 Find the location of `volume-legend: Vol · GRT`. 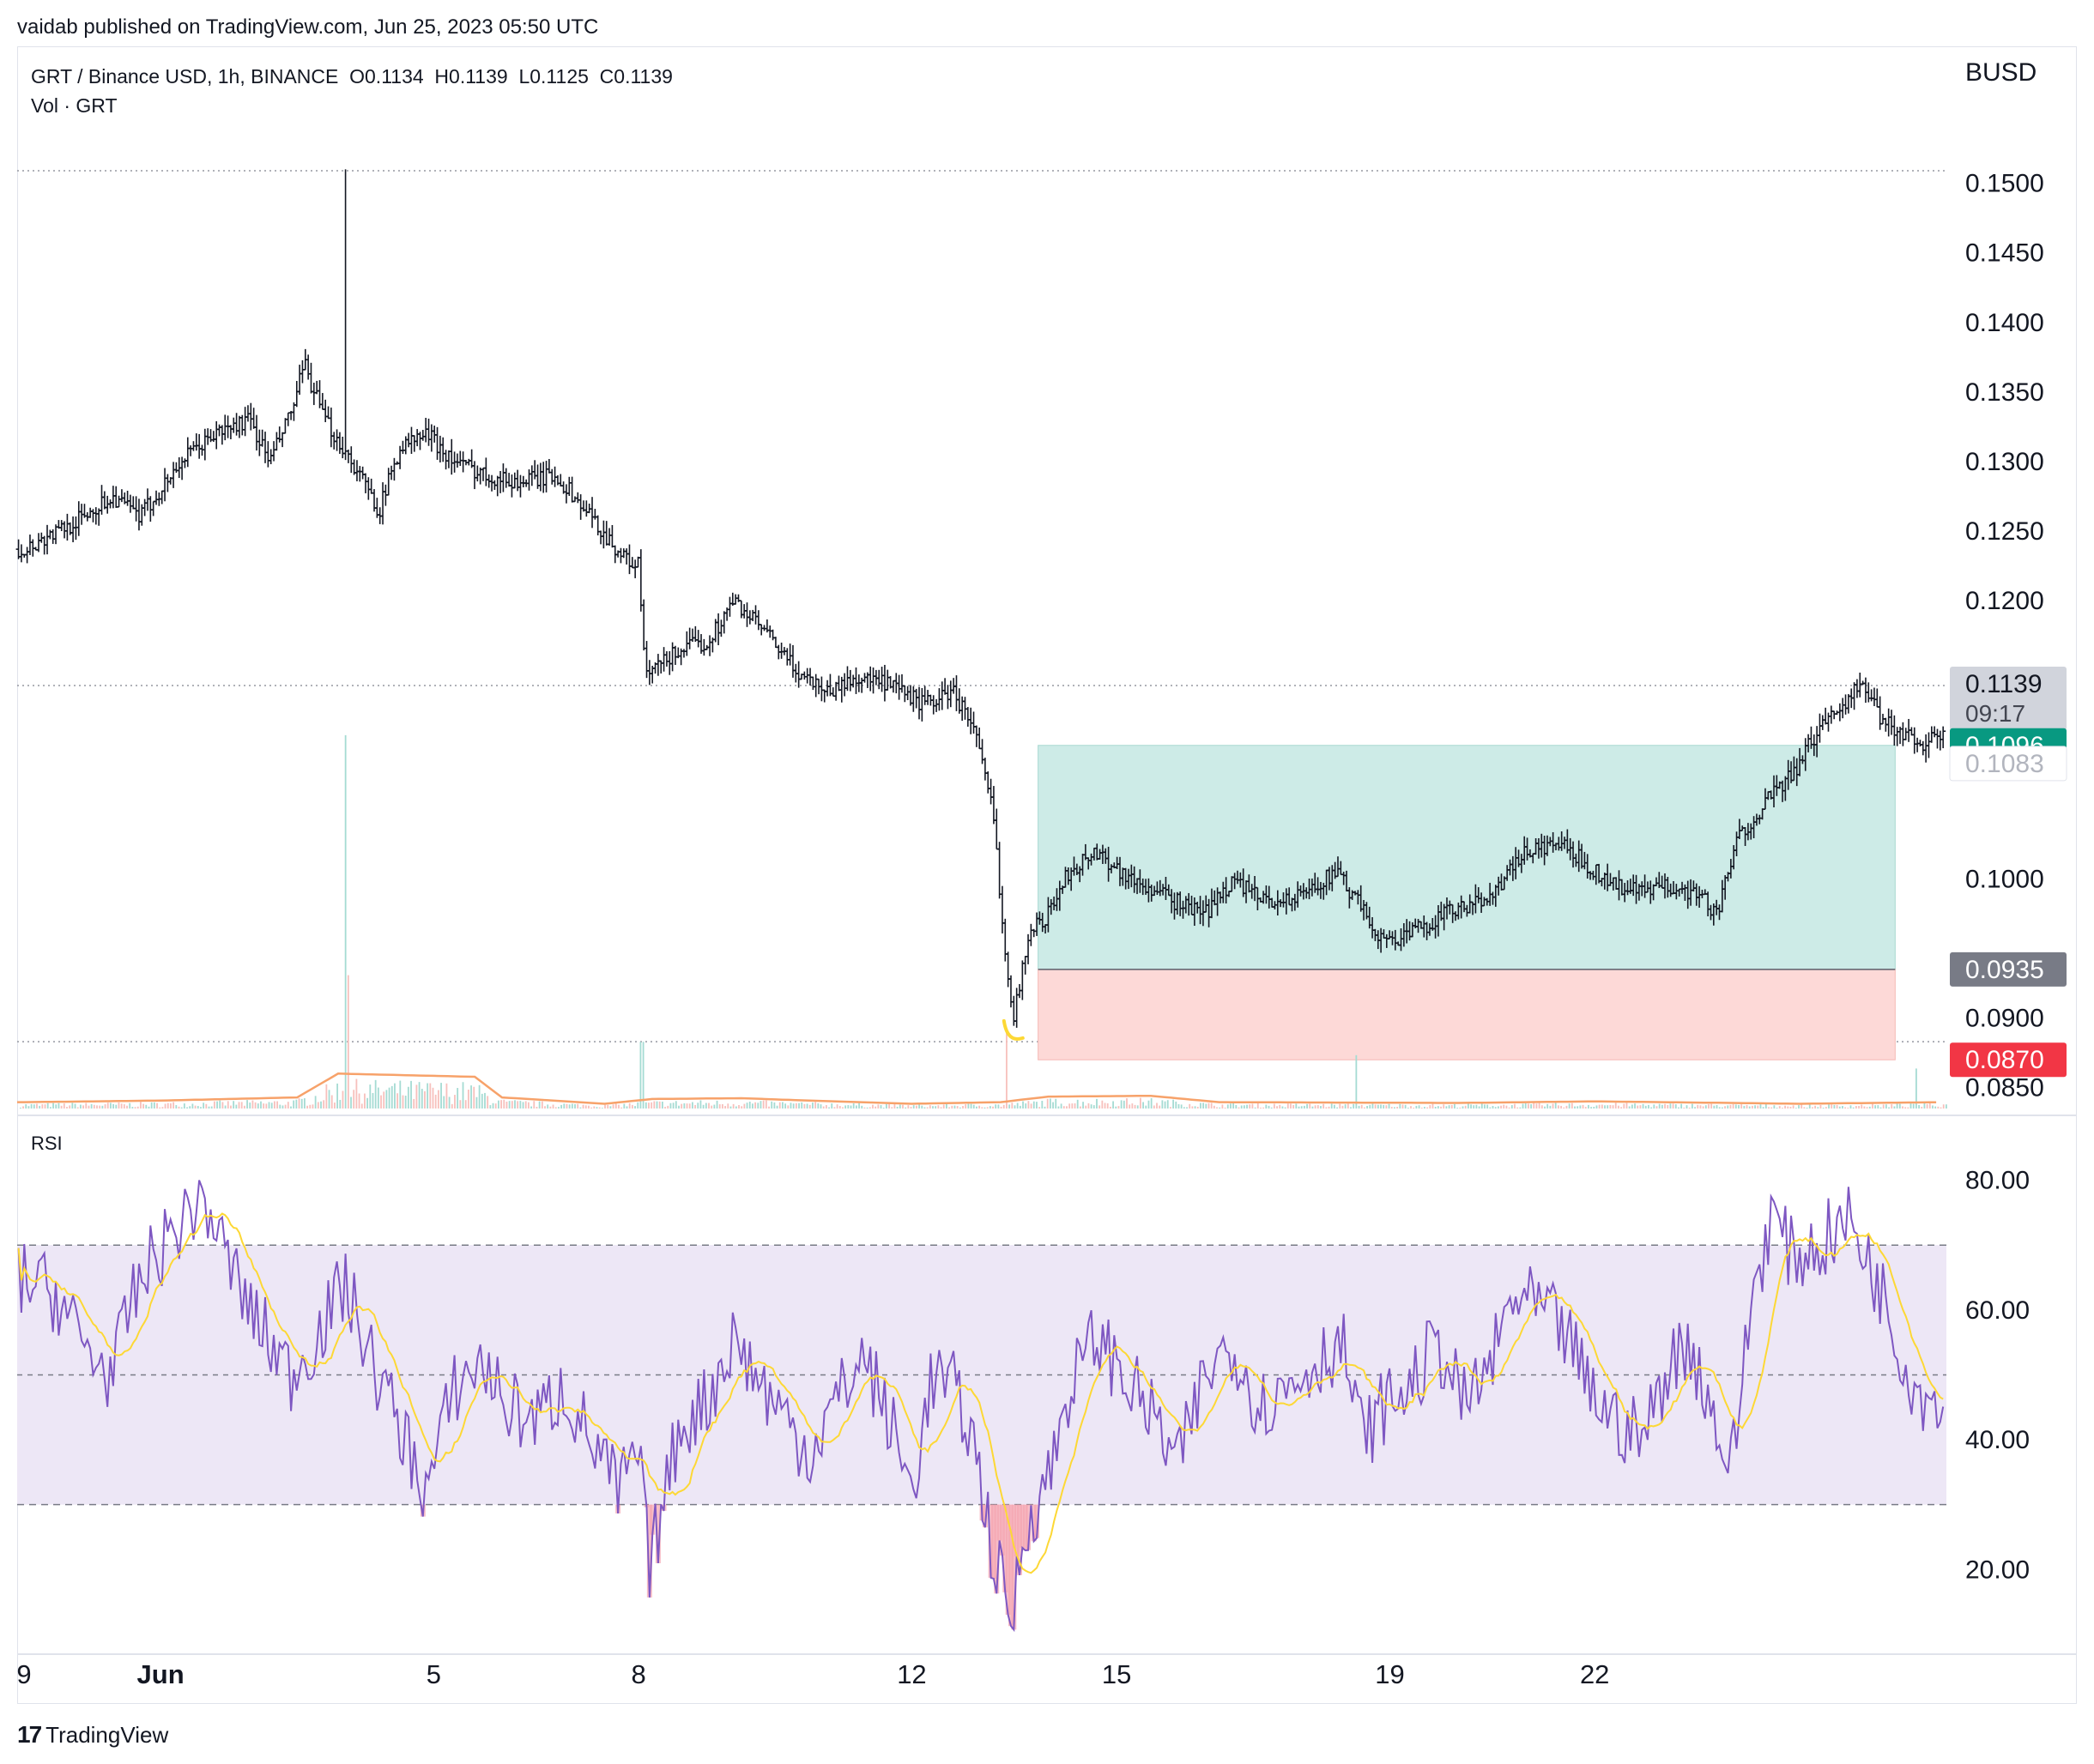

volume-legend: Vol · GRT is located at coordinates (74, 105).